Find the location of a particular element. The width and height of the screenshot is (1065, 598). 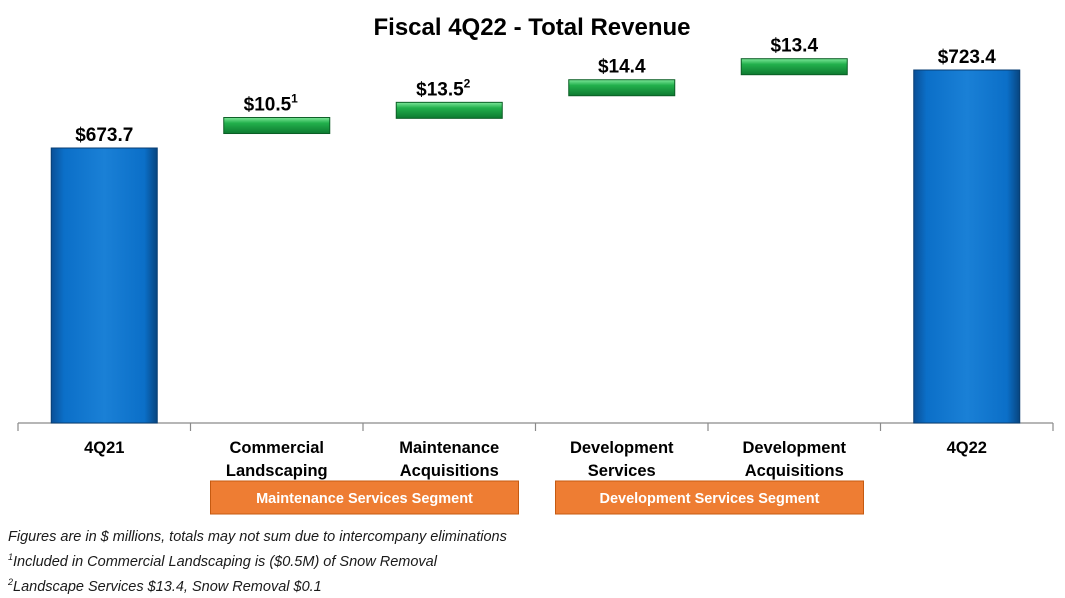

data-label-3: $14.4 is located at coordinates (622, 67).